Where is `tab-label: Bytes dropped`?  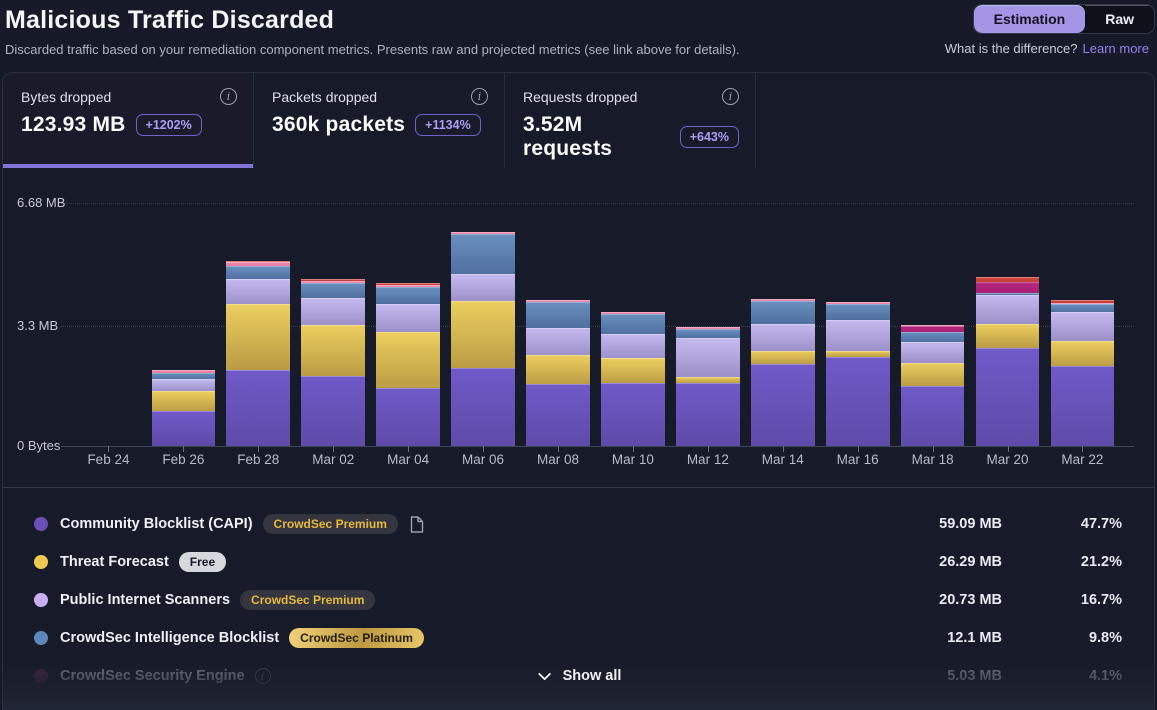 tab-label: Bytes dropped is located at coordinates (66, 96).